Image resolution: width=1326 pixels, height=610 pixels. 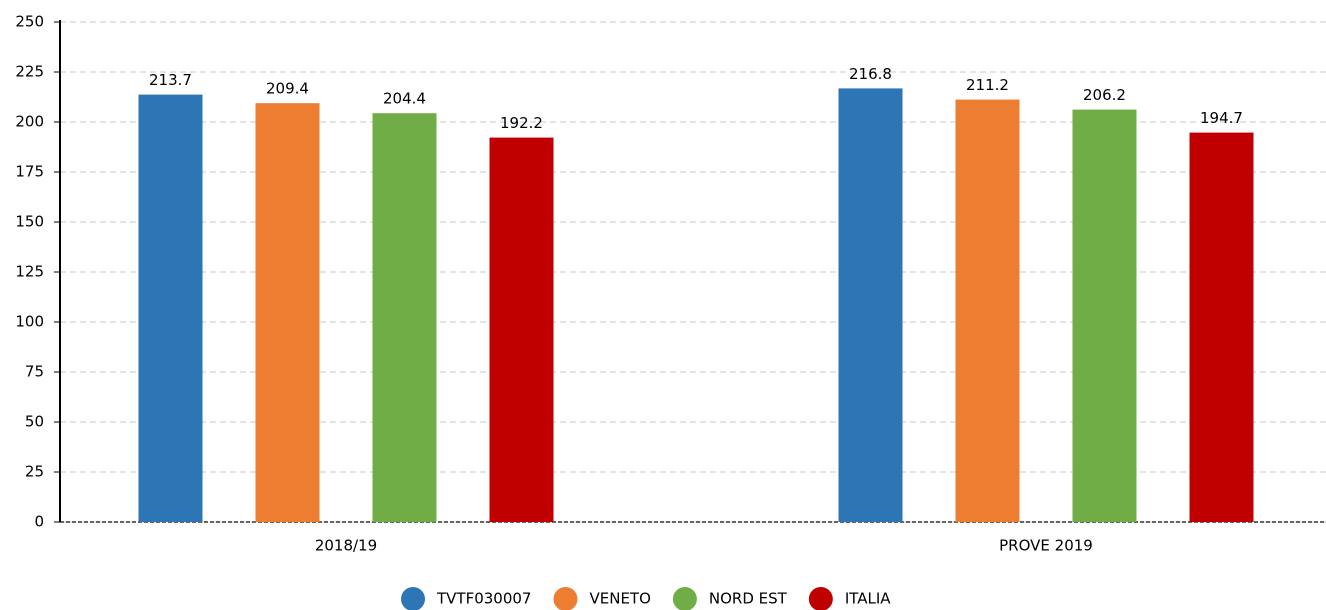 I want to click on legend-label: ITALIA, so click(x=868, y=599).